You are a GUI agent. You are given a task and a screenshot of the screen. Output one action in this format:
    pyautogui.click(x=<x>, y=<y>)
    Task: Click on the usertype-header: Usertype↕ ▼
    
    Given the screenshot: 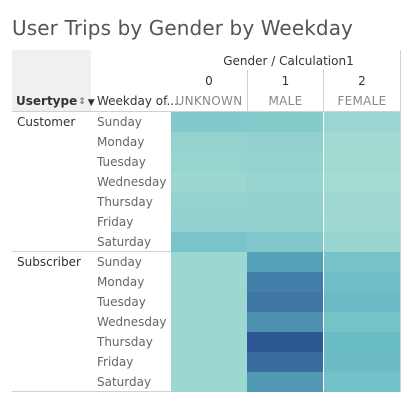 What is the action you would take?
    pyautogui.click(x=55, y=101)
    